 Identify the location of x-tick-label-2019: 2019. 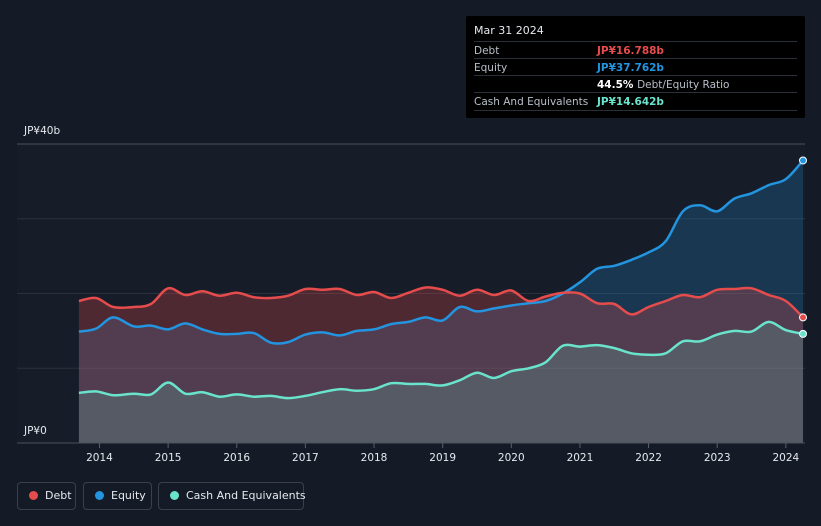
(442, 458).